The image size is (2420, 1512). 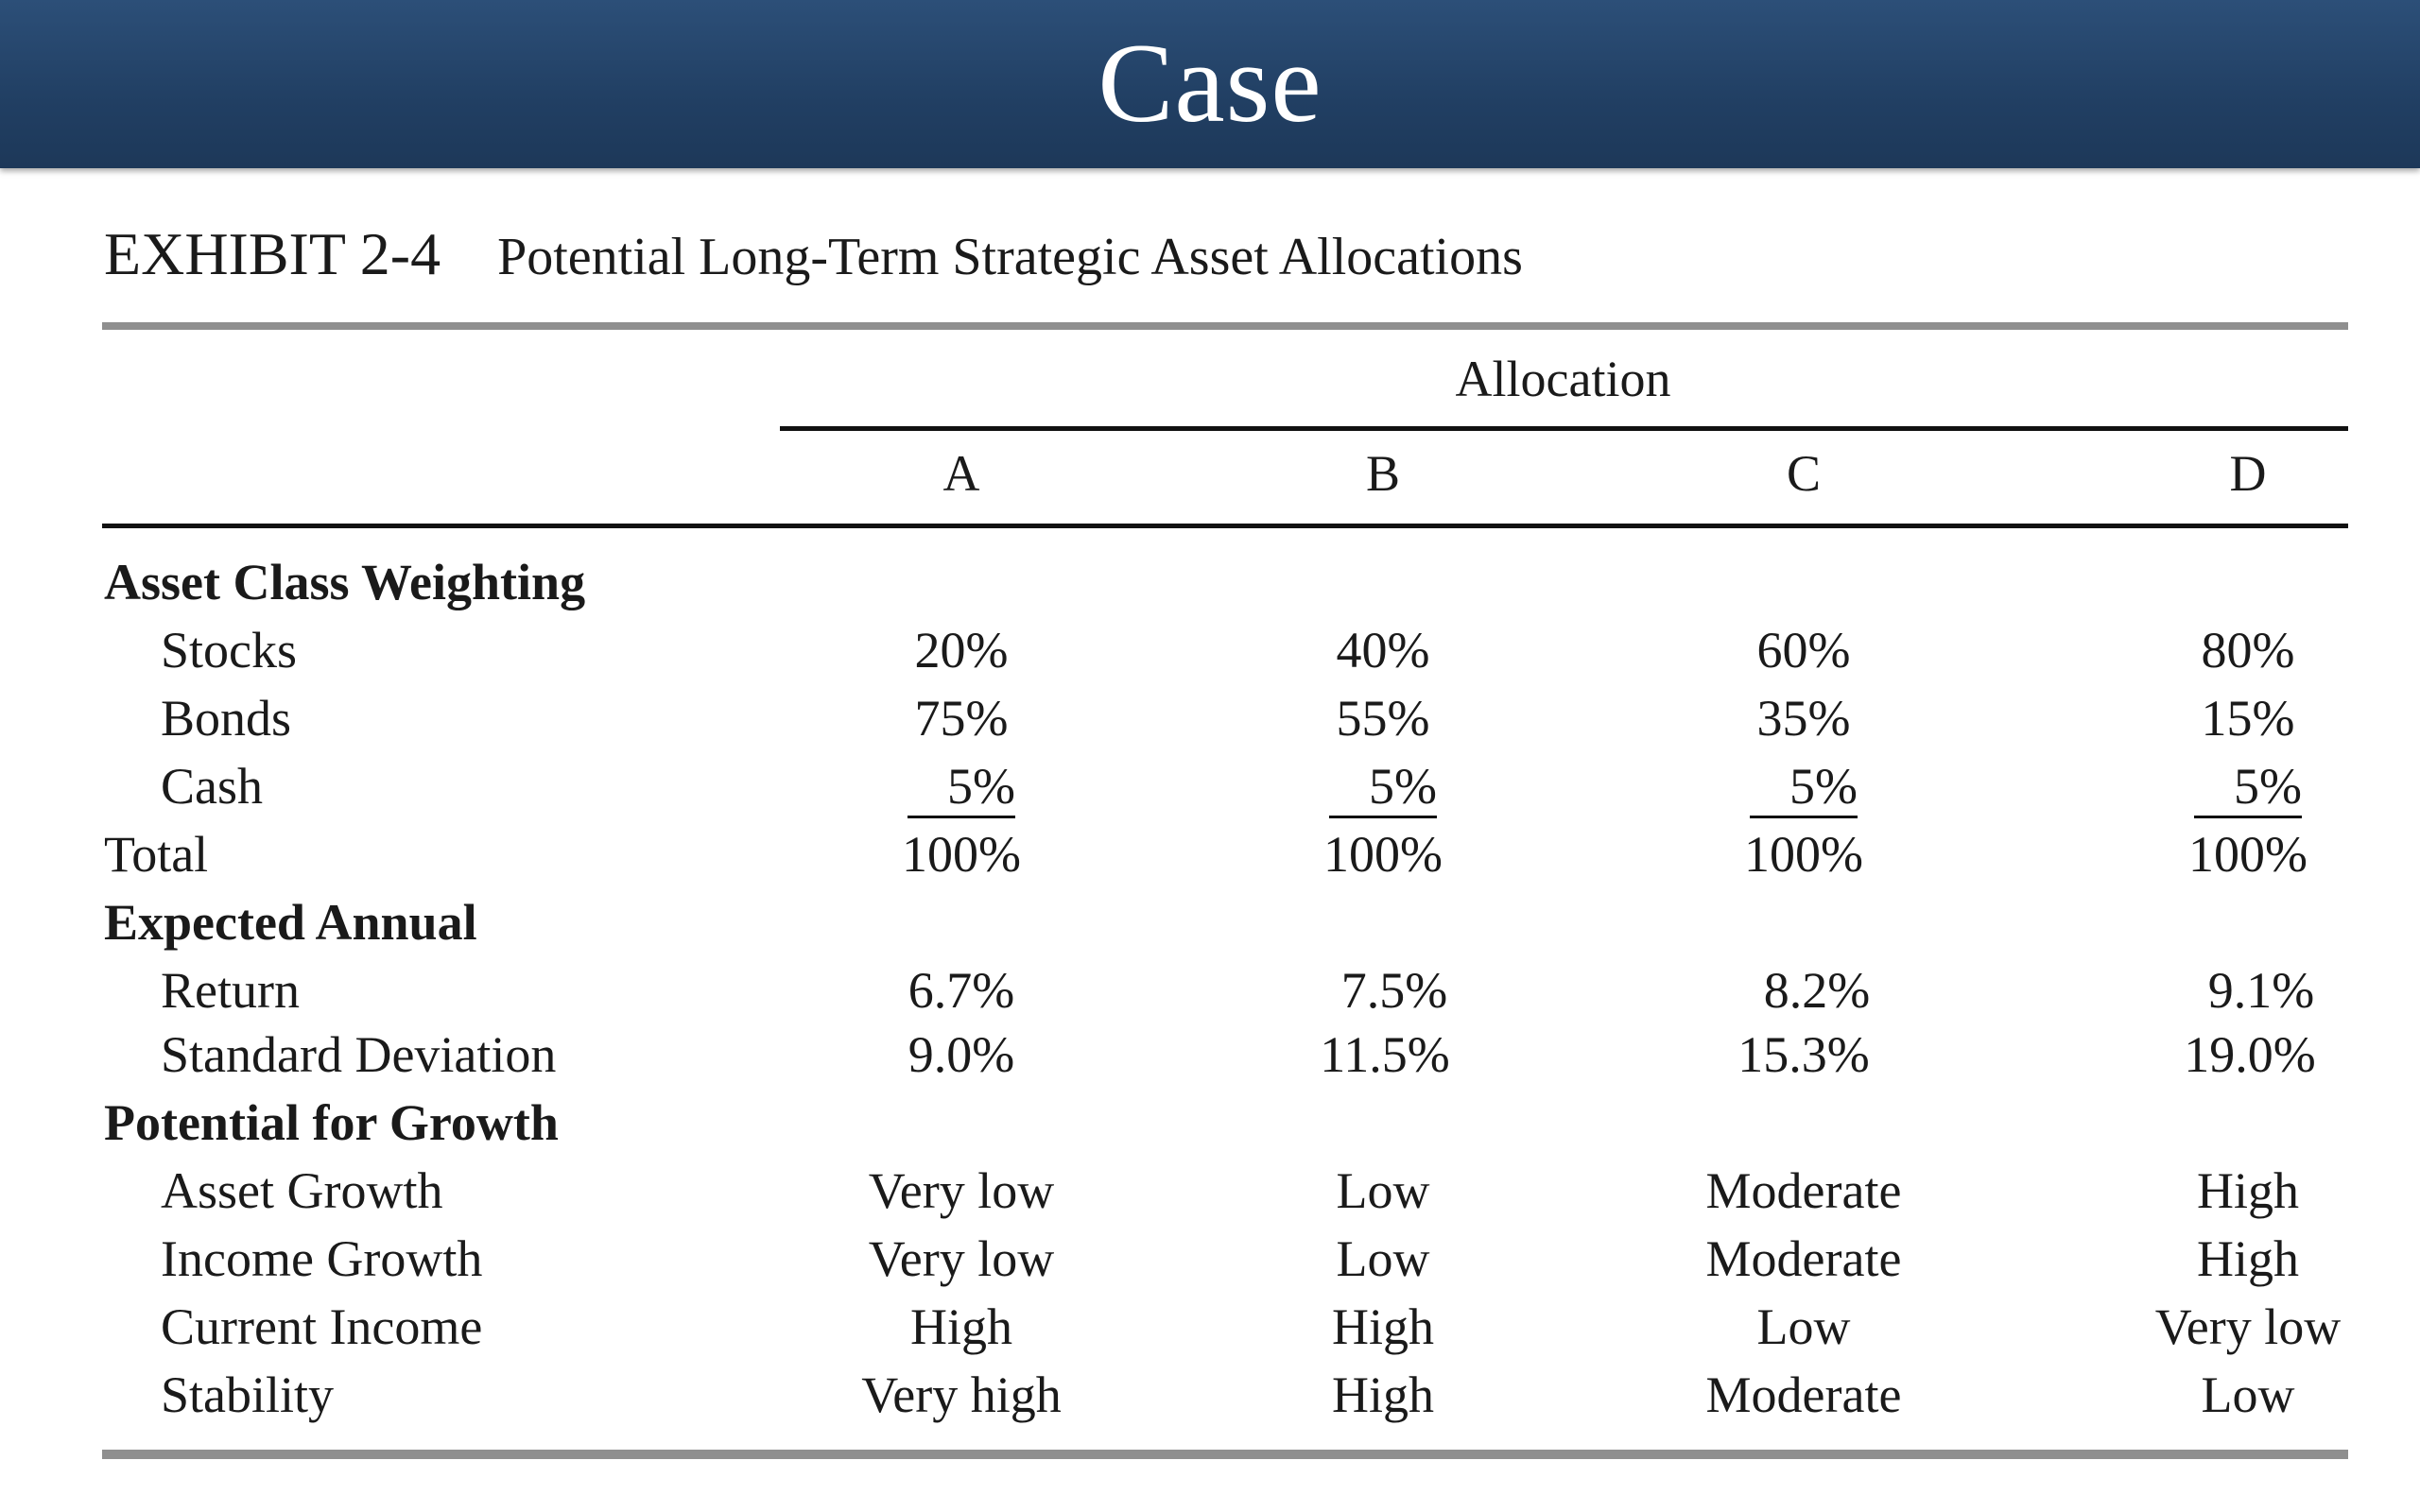 I want to click on cell-b: 5%, so click(x=1383, y=786).